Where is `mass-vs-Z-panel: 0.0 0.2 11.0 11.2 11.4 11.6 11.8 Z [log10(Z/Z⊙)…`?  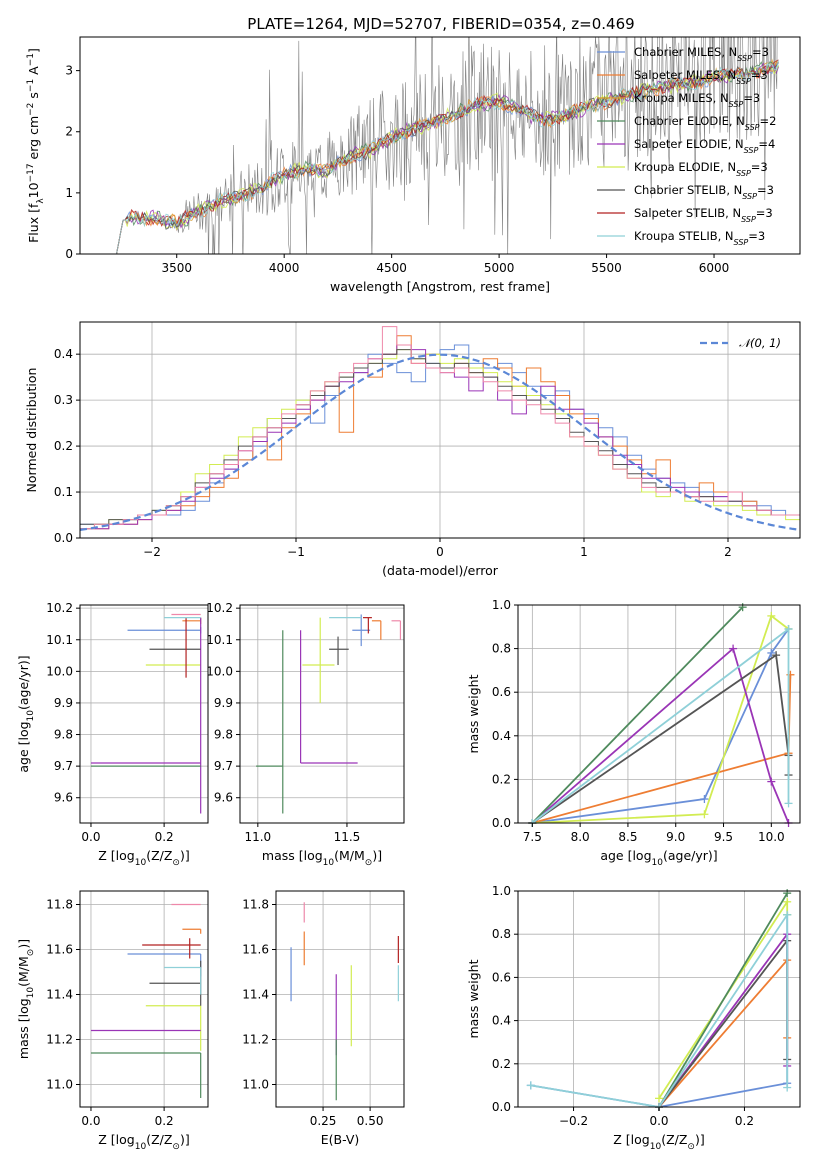 mass-vs-Z-panel: 0.0 0.2 11.0 11.2 11.4 11.6 11.8 Z [log10(Z/Z⊙)… is located at coordinates (112, 1021).